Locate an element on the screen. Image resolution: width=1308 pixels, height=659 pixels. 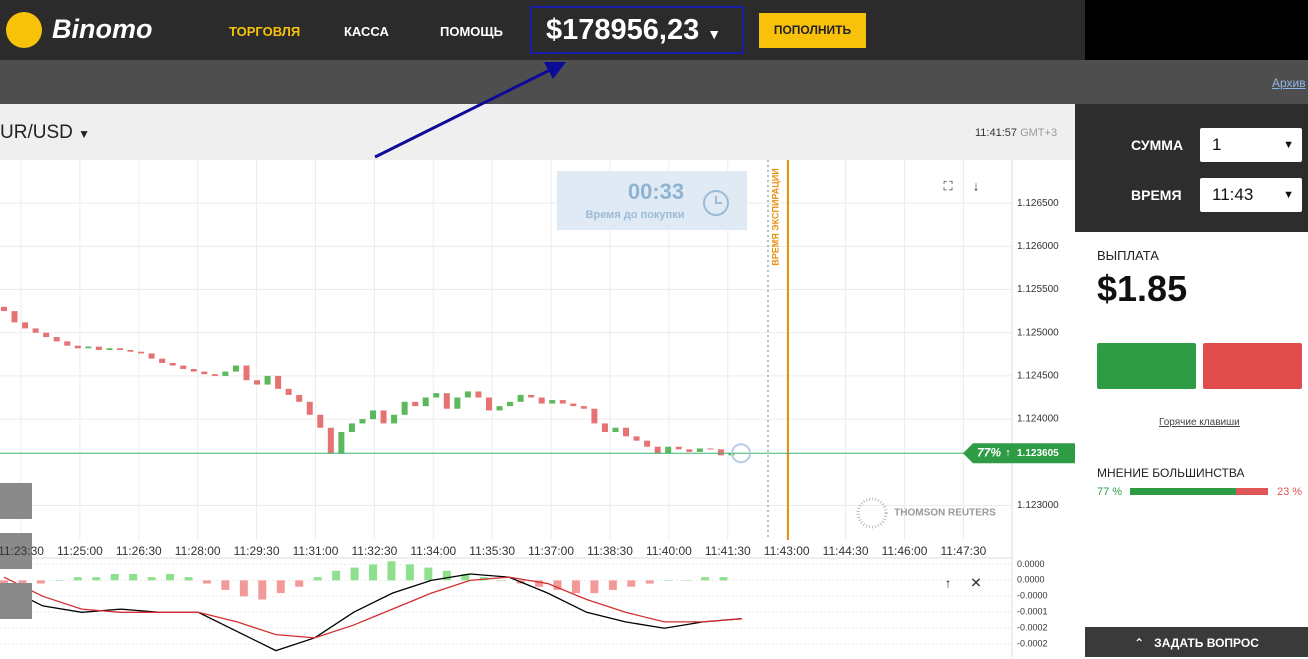
logo: Binomo is located at coordinates (102, 29).